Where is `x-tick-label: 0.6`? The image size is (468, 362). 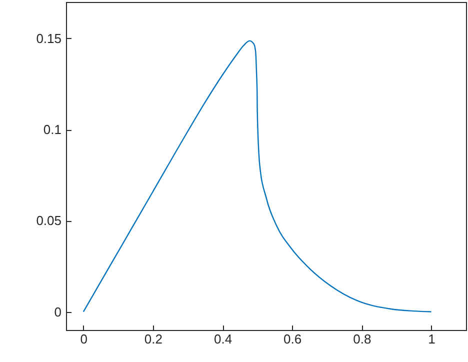 x-tick-label: 0.6 is located at coordinates (293, 339).